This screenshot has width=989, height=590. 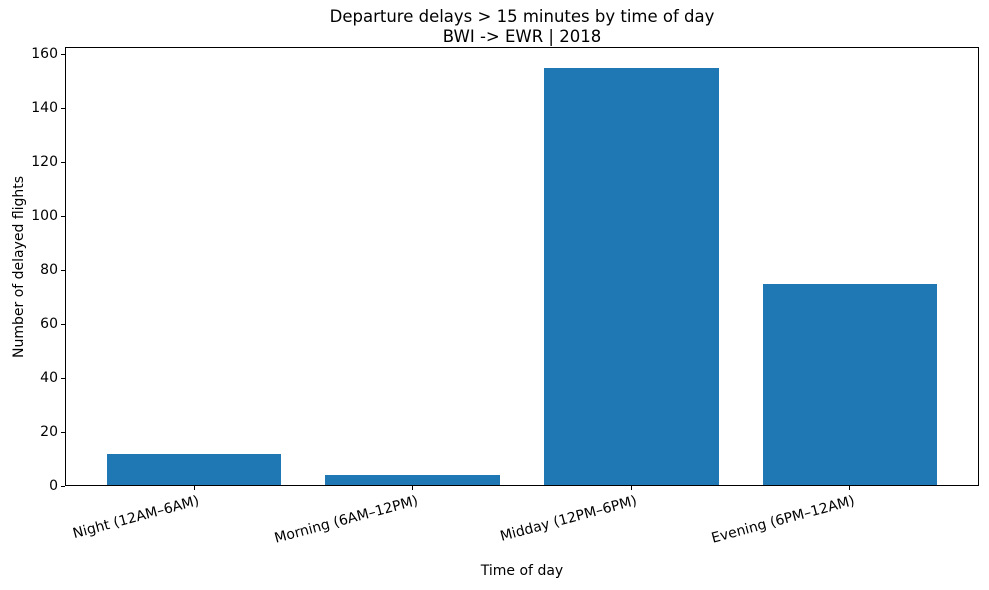 What do you see at coordinates (49, 270) in the screenshot?
I see `y-tick-label: 80` at bounding box center [49, 270].